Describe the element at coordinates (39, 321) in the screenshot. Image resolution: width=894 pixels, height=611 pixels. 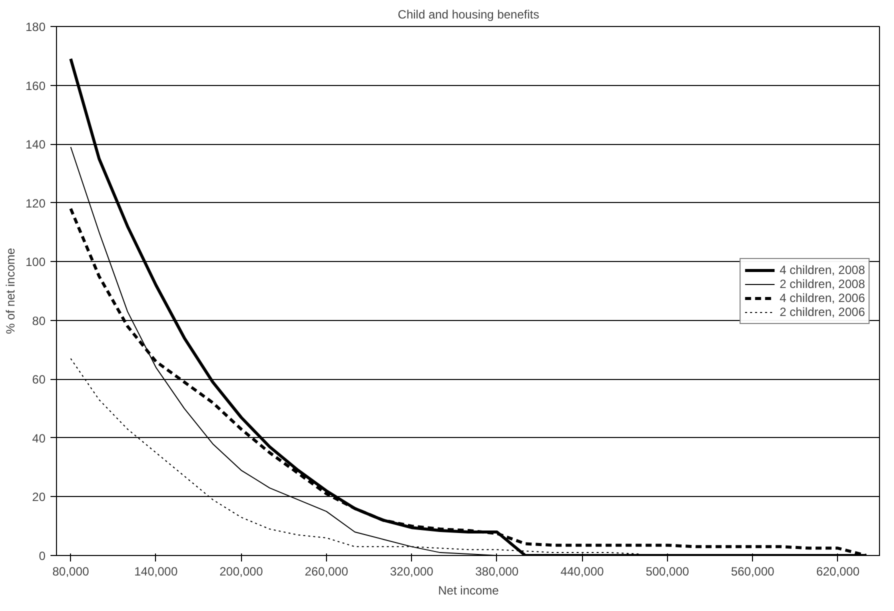
I see `y-tick-label: 80` at that location.